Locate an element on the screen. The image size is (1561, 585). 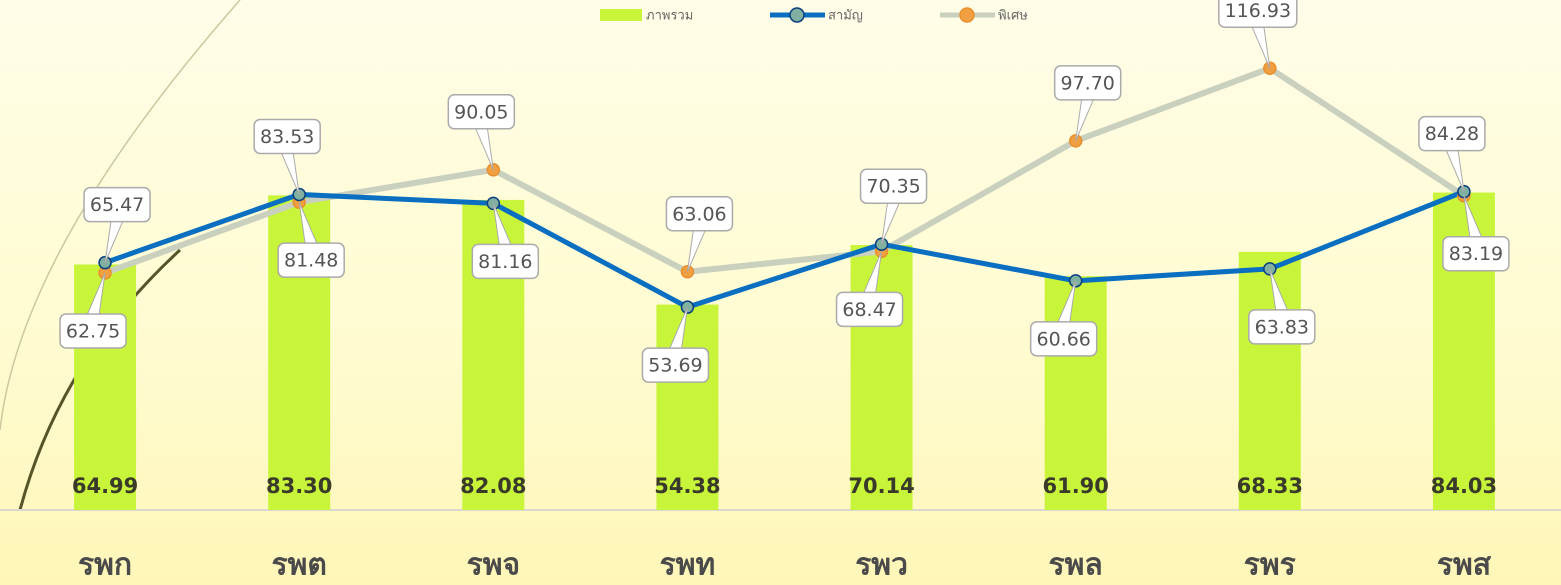
data-label: 97.70 is located at coordinates (1087, 83).